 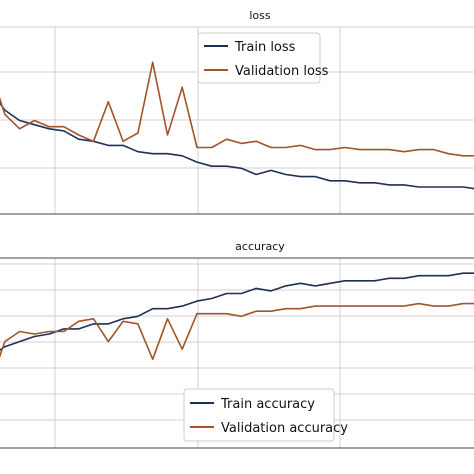 What do you see at coordinates (259, 415) in the screenshot?
I see `accuracy-legend-box` at bounding box center [259, 415].